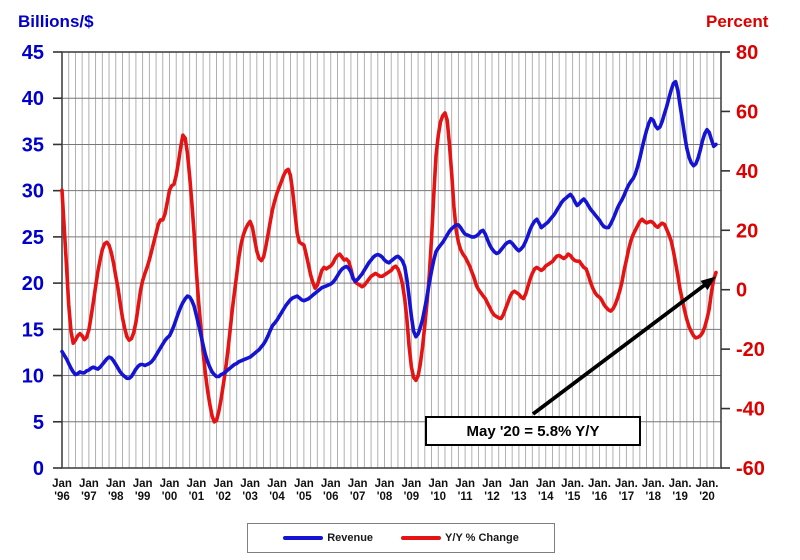 The height and width of the screenshot is (560, 800). Describe the element at coordinates (750, 410) in the screenshot. I see `right-tick-label: -40` at that location.